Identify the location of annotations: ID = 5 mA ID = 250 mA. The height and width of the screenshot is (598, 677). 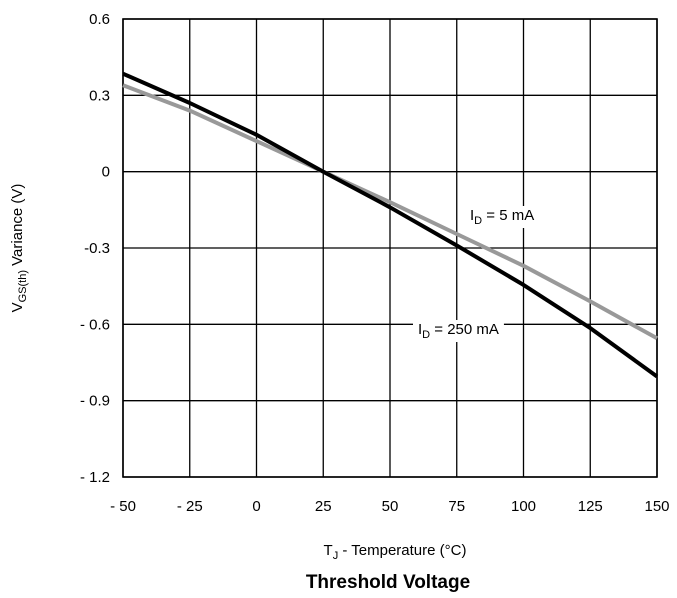
(476, 274).